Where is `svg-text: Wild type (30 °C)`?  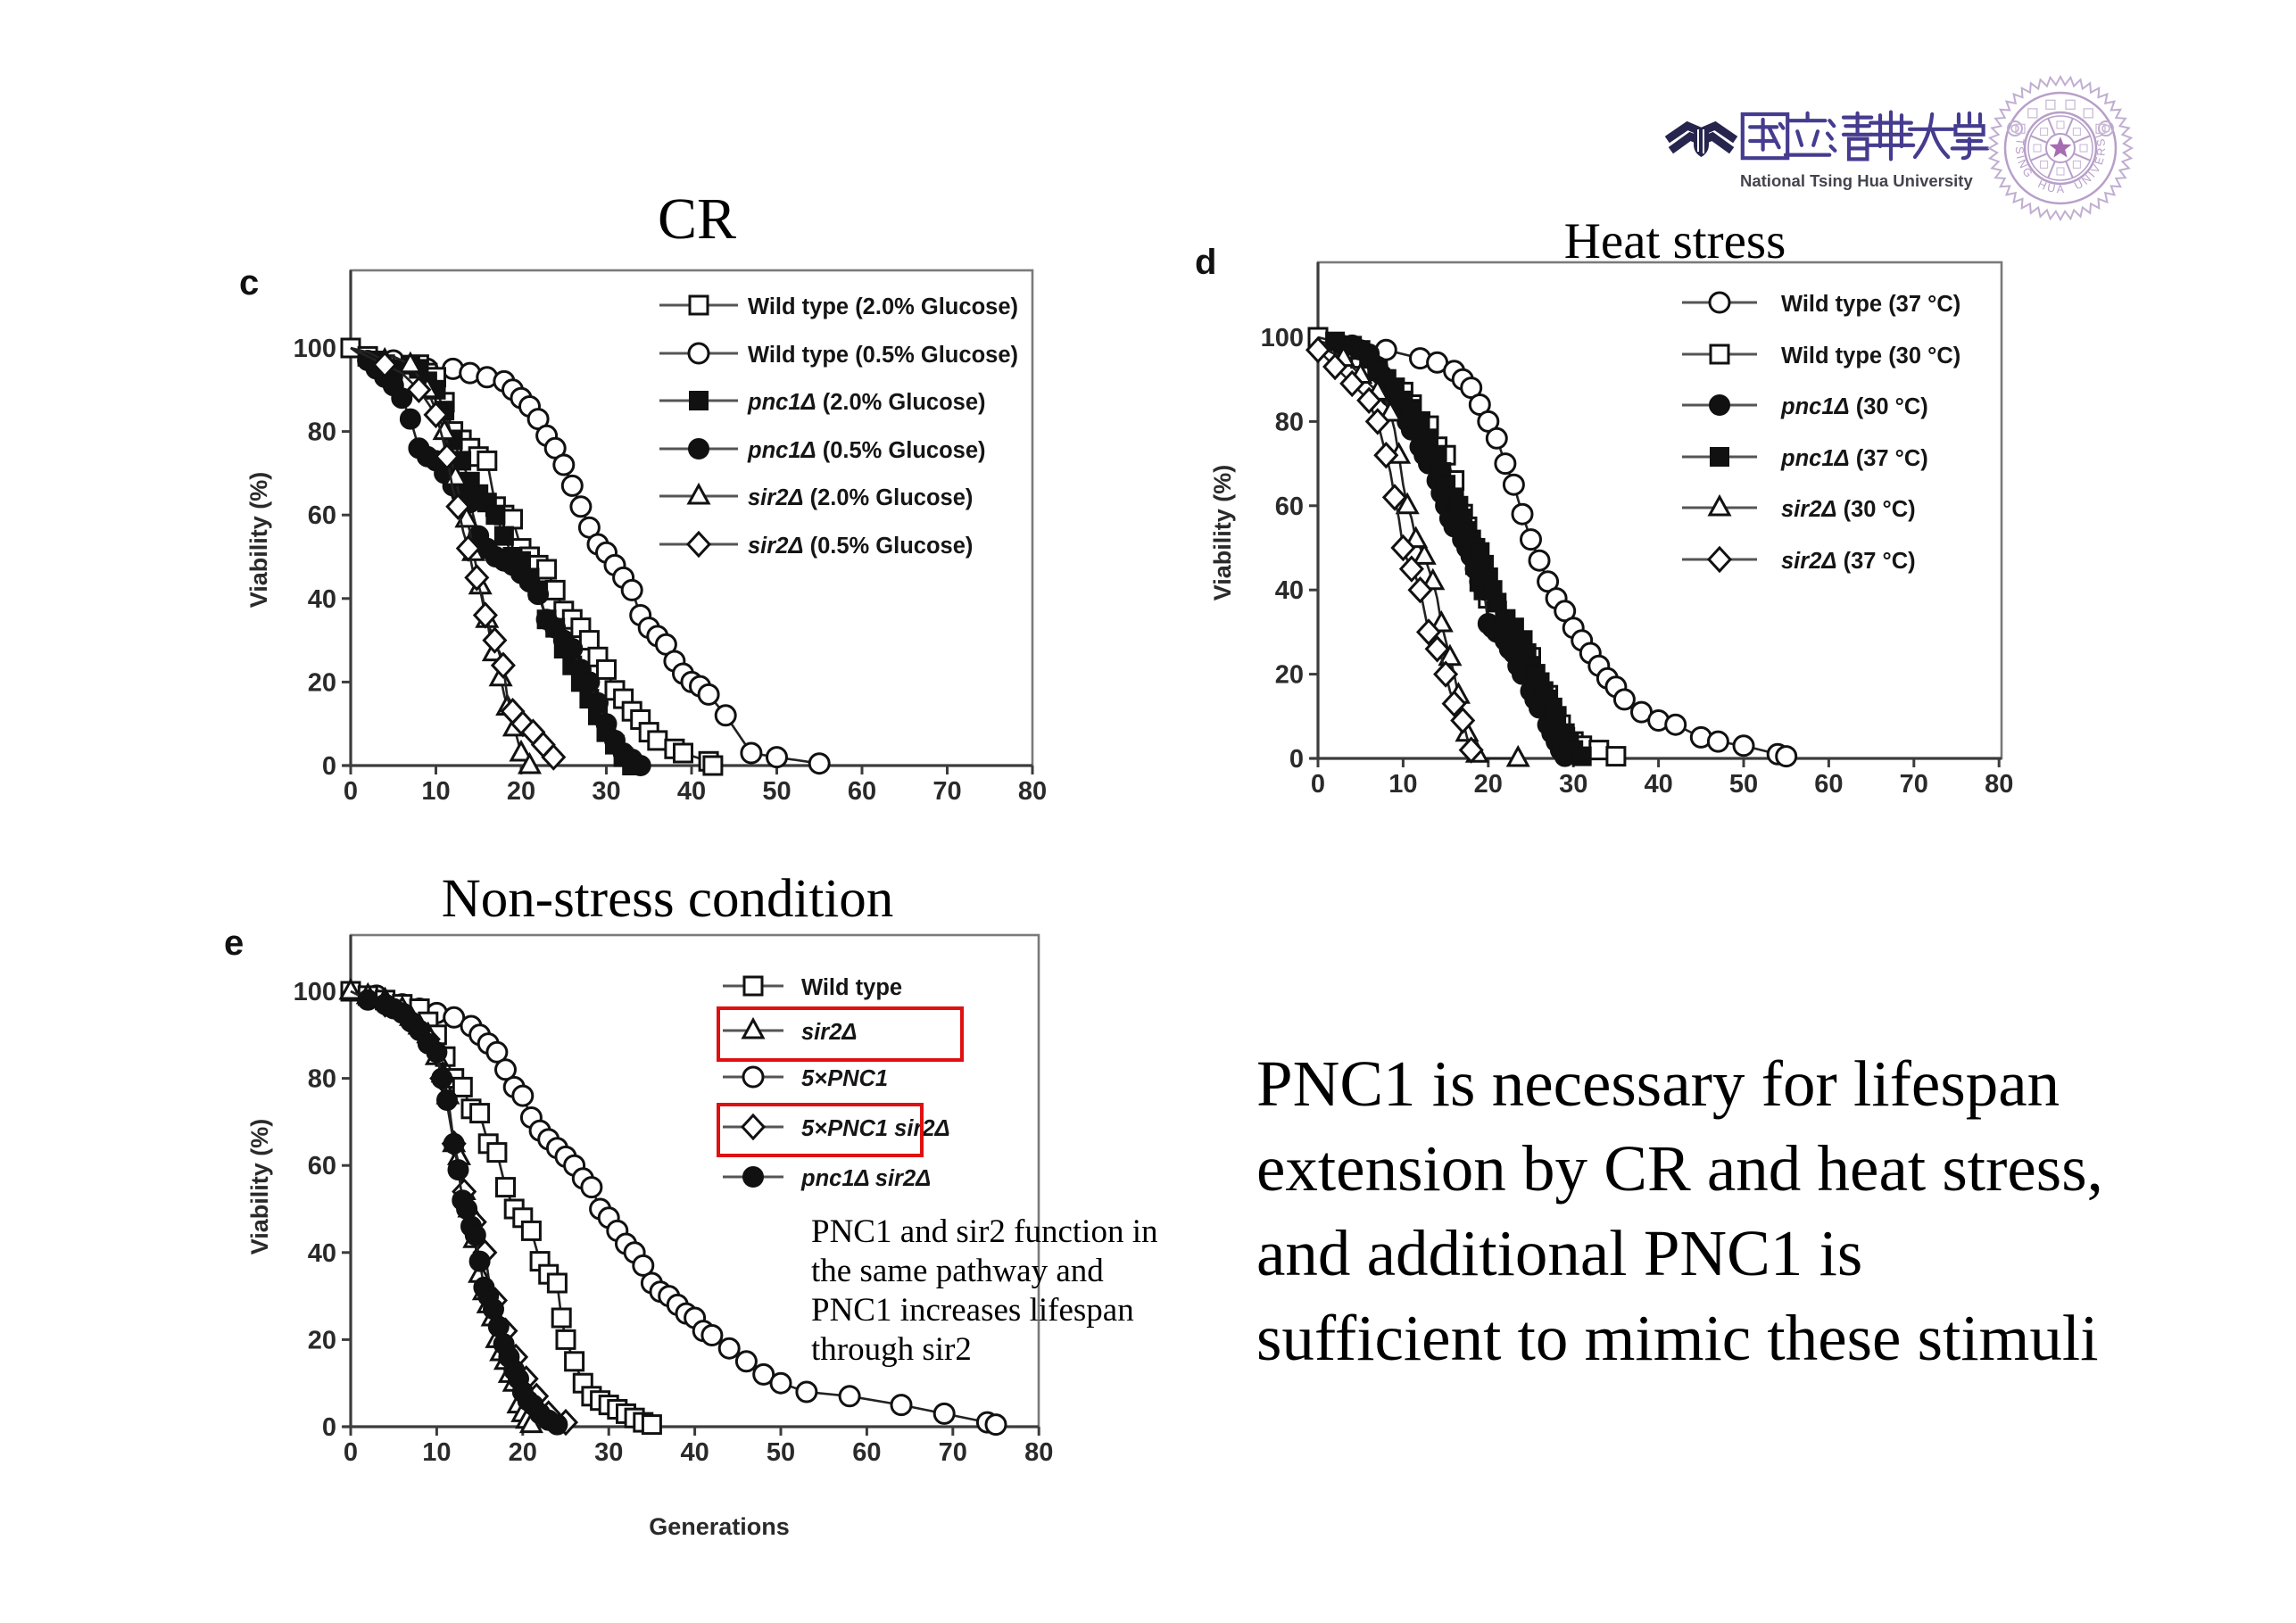
svg-text: Wild type (30 °C) is located at coordinates (1870, 356).